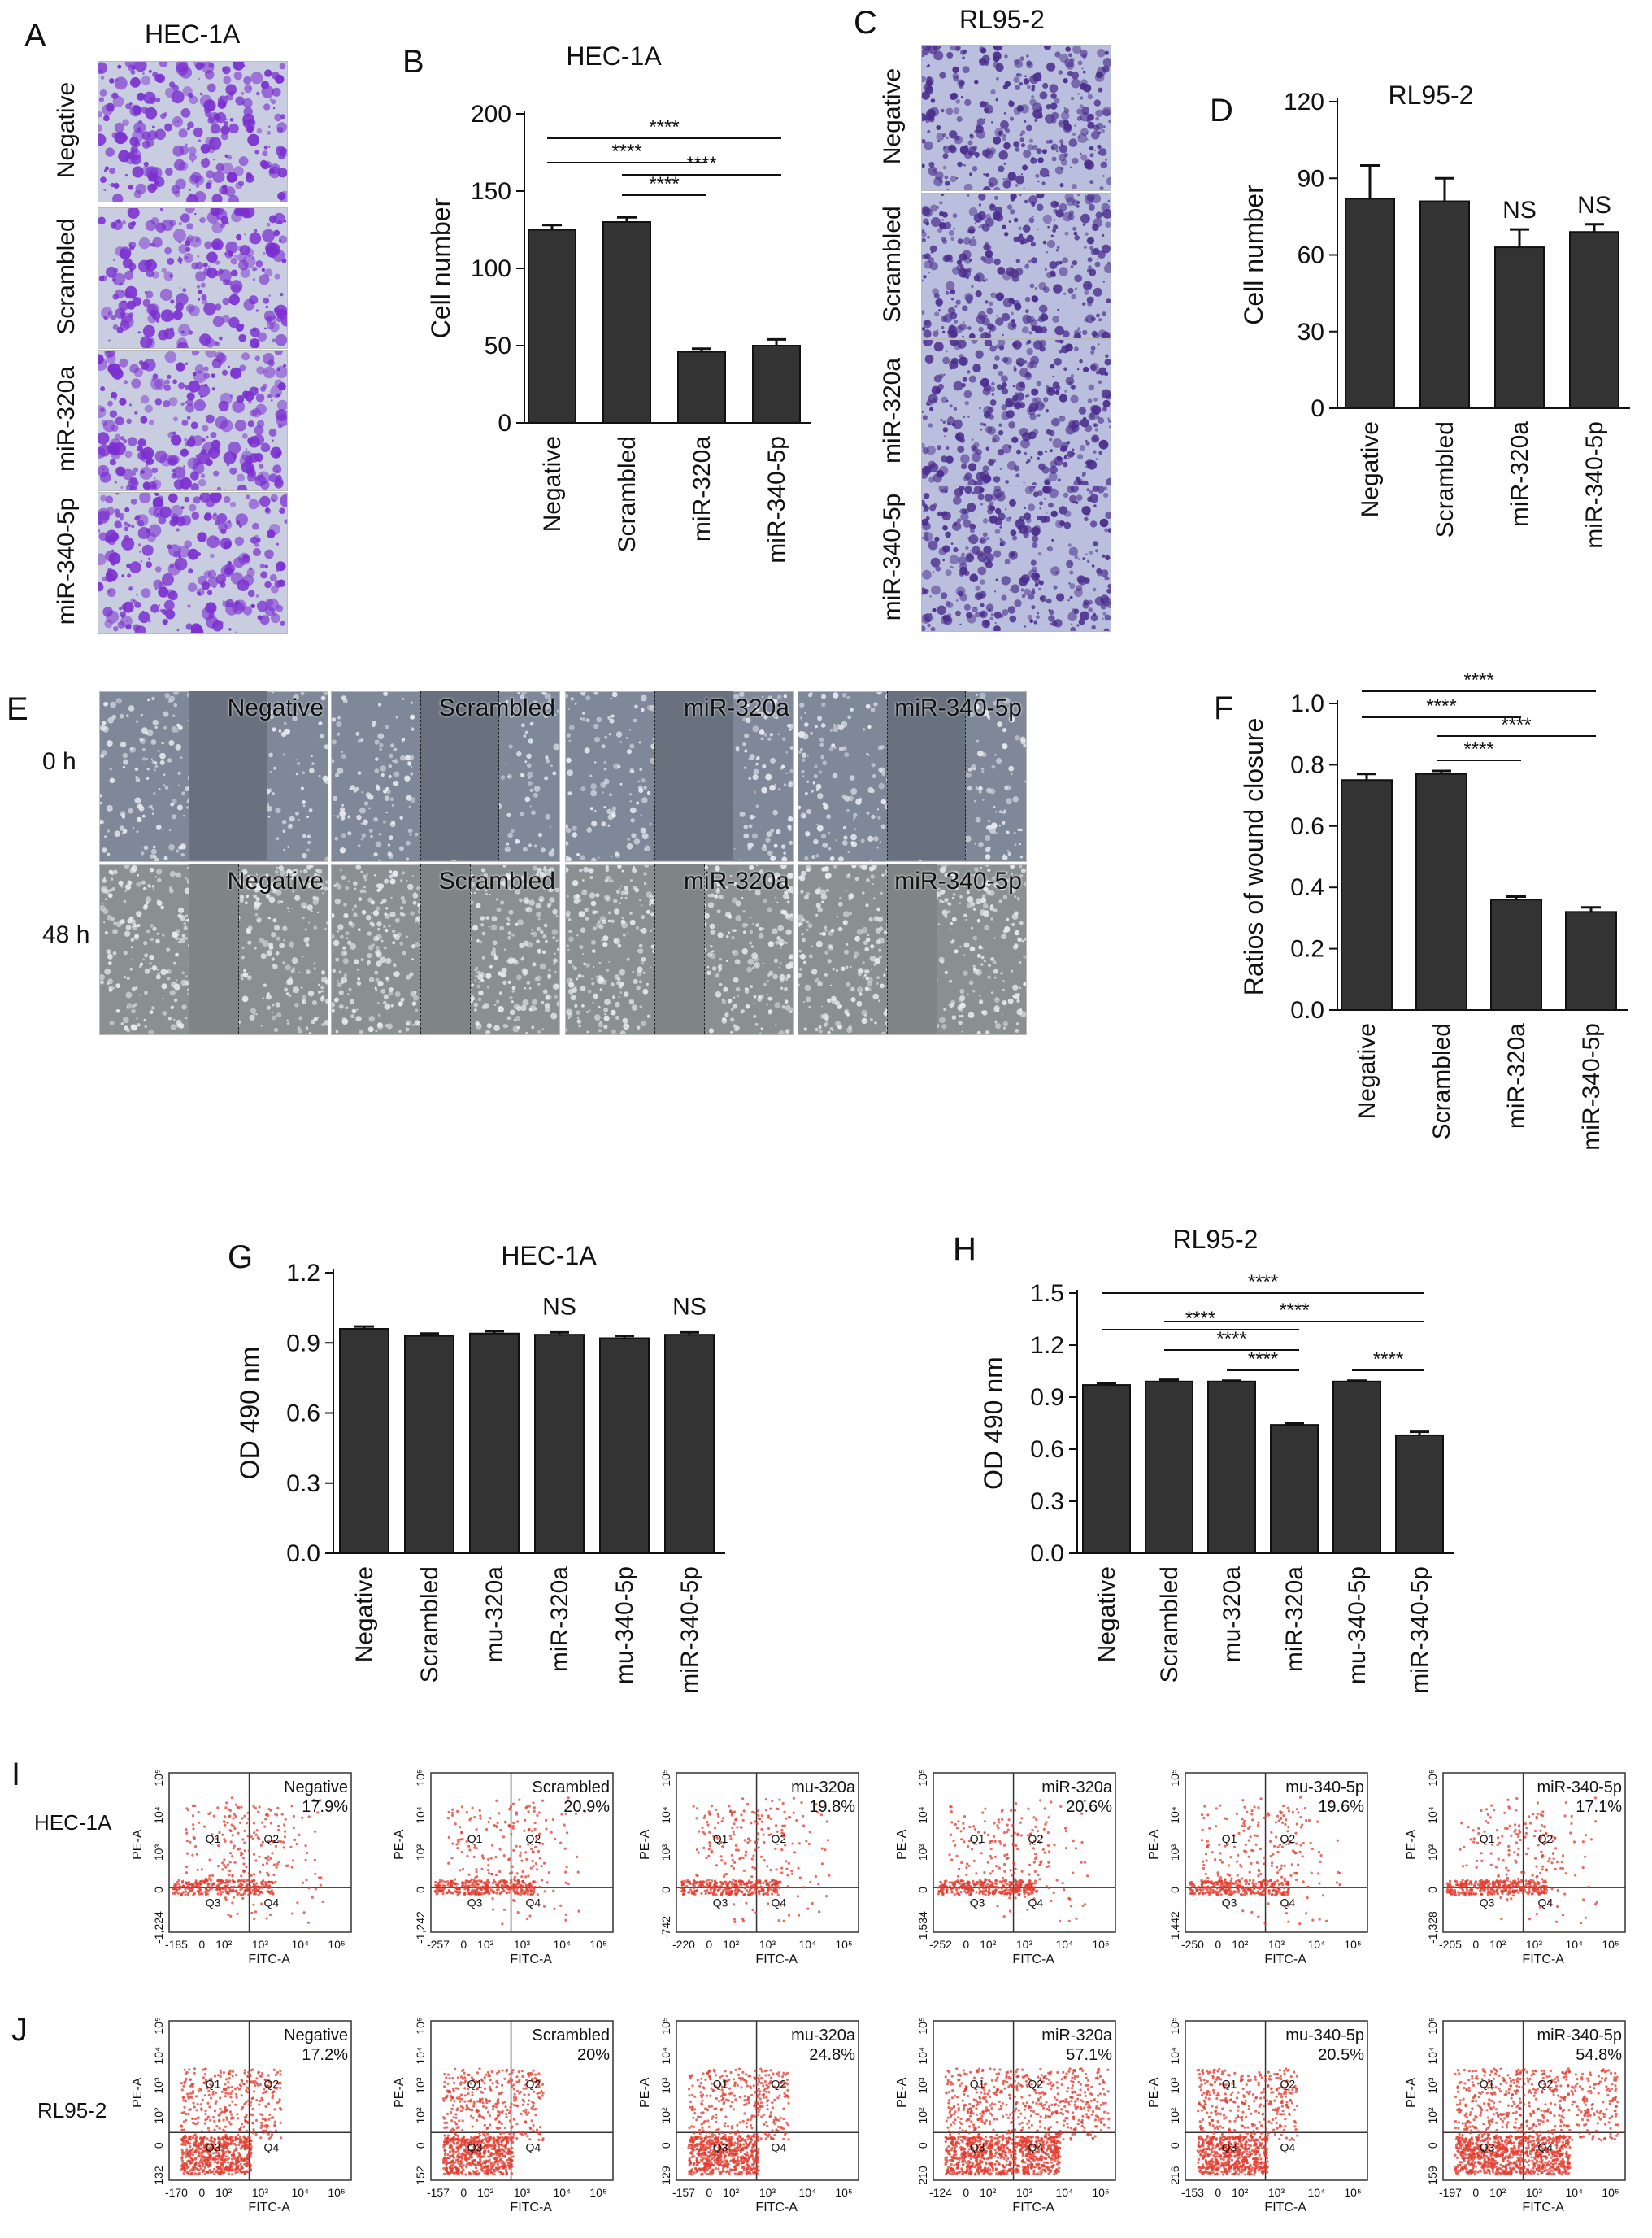 This screenshot has width=1652, height=2238. I want to click on wound-condition-label-2-3: miR-320a, so click(736, 881).